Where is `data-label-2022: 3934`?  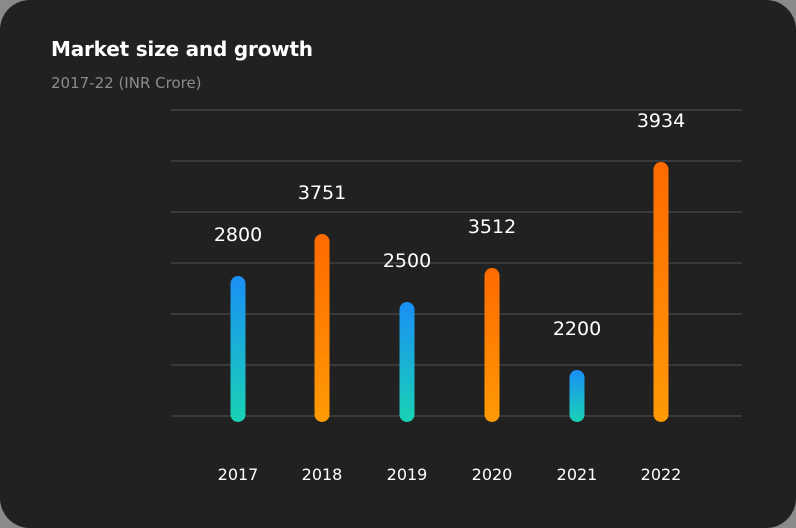
data-label-2022: 3934 is located at coordinates (661, 121).